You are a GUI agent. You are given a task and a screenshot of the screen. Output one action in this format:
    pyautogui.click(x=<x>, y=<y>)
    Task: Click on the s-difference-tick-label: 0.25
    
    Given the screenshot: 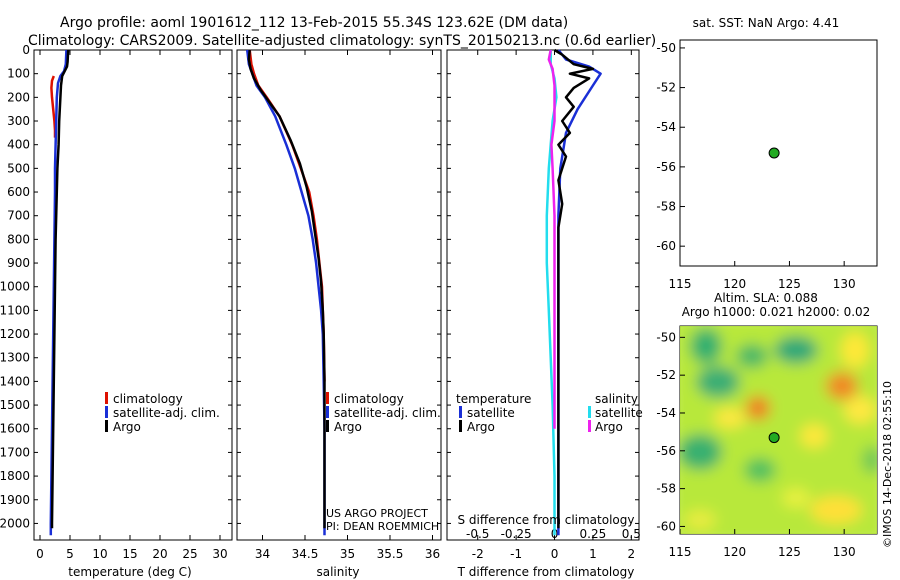 What is the action you would take?
    pyautogui.click(x=593, y=534)
    